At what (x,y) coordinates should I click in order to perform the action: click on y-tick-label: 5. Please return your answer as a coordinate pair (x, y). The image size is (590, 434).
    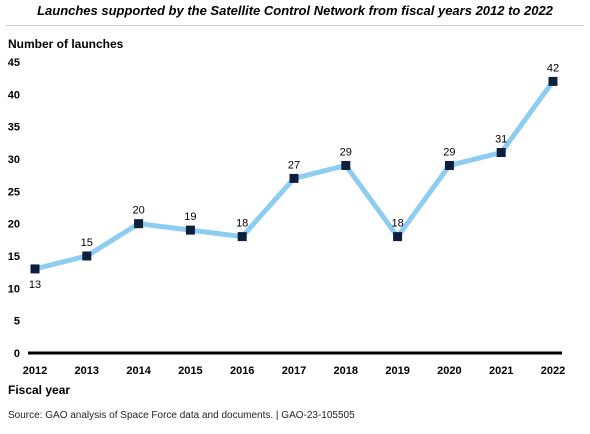
    Looking at the image, I should click on (17, 322).